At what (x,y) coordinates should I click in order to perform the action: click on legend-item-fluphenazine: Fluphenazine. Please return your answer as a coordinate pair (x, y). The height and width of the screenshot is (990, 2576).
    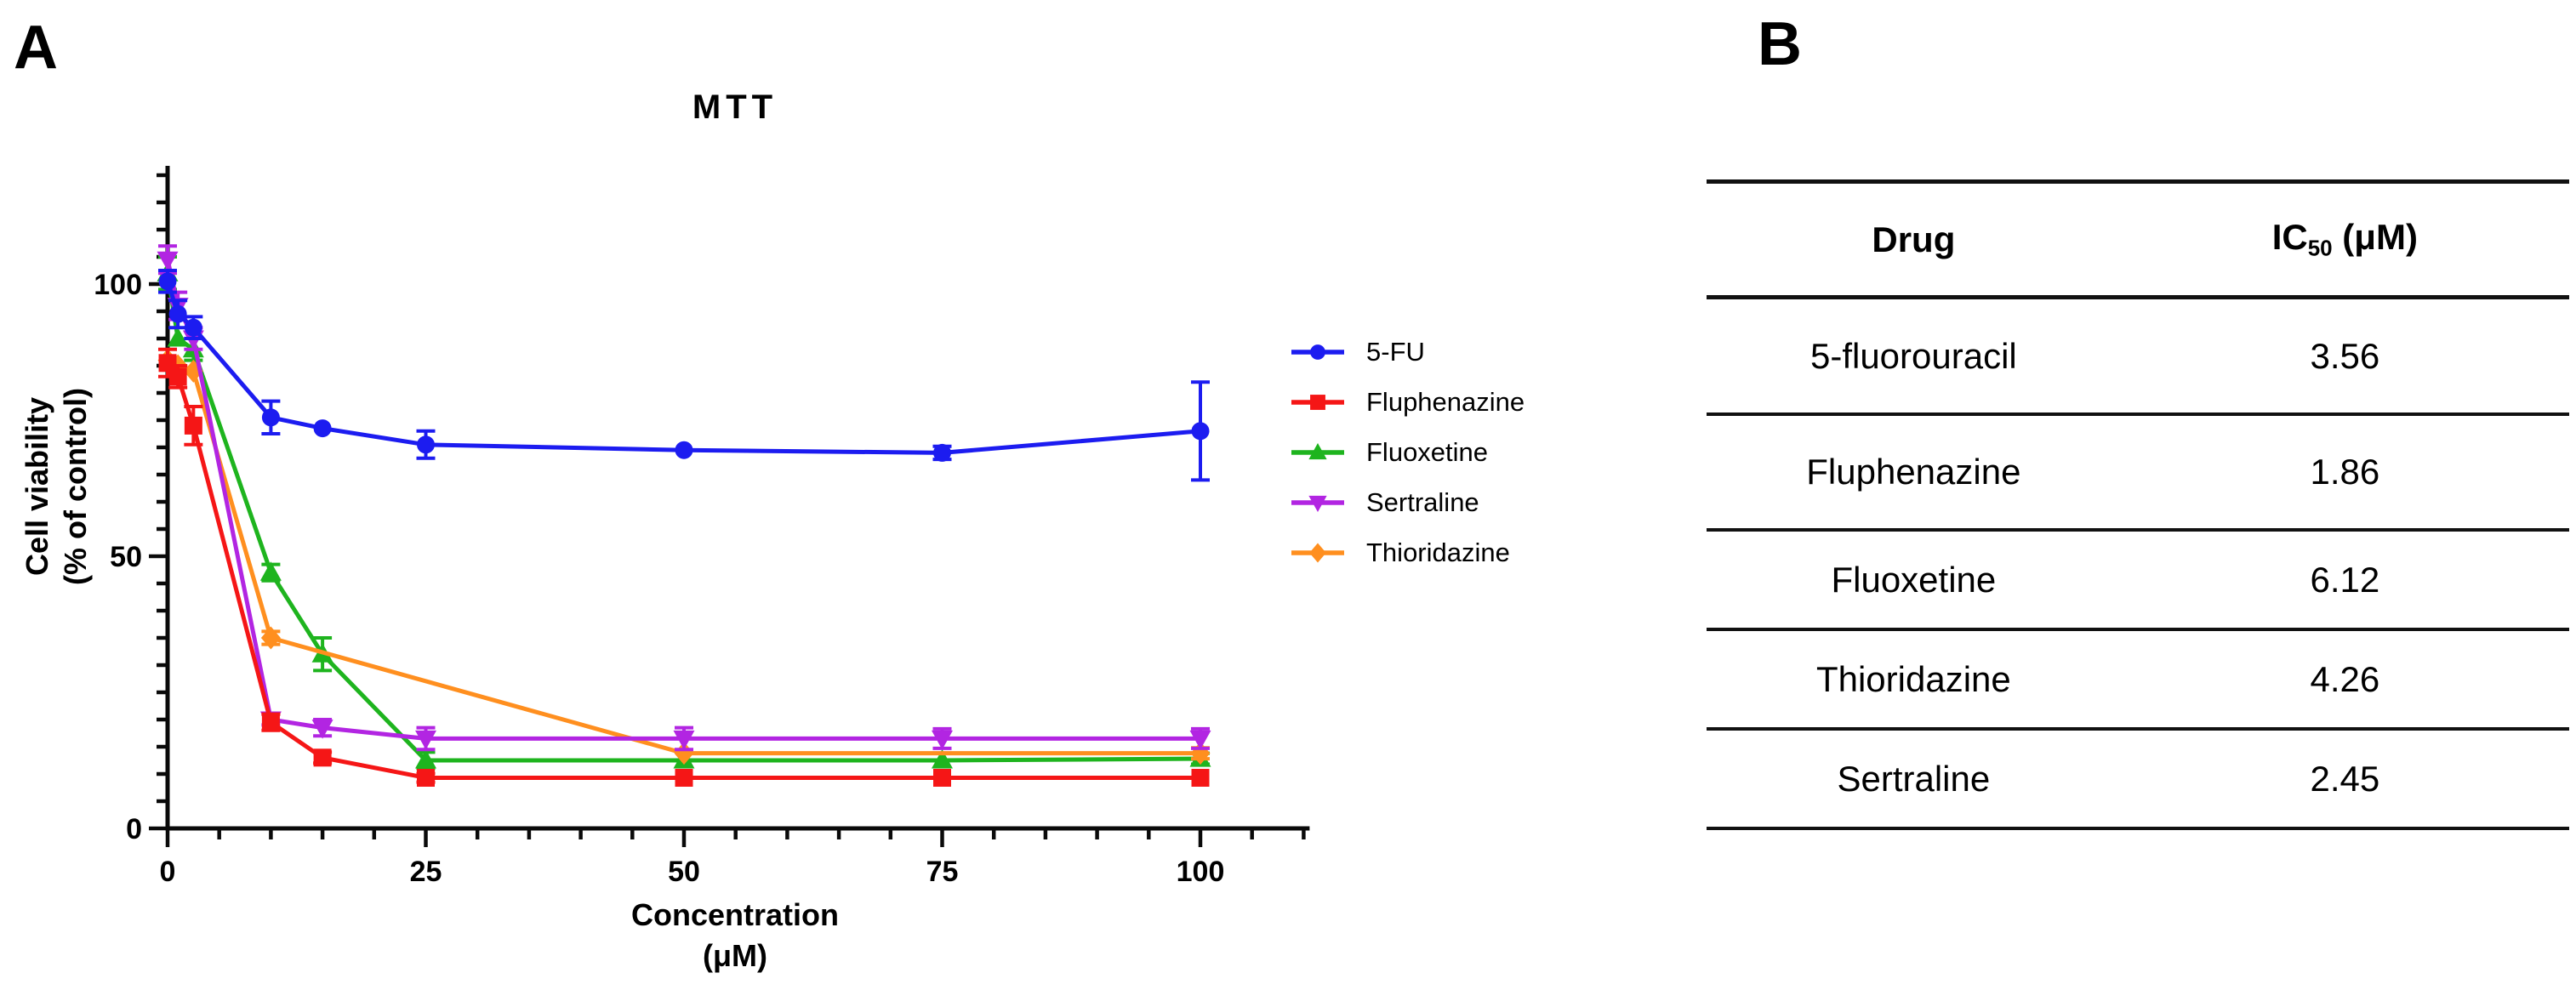
    Looking at the image, I should click on (1407, 402).